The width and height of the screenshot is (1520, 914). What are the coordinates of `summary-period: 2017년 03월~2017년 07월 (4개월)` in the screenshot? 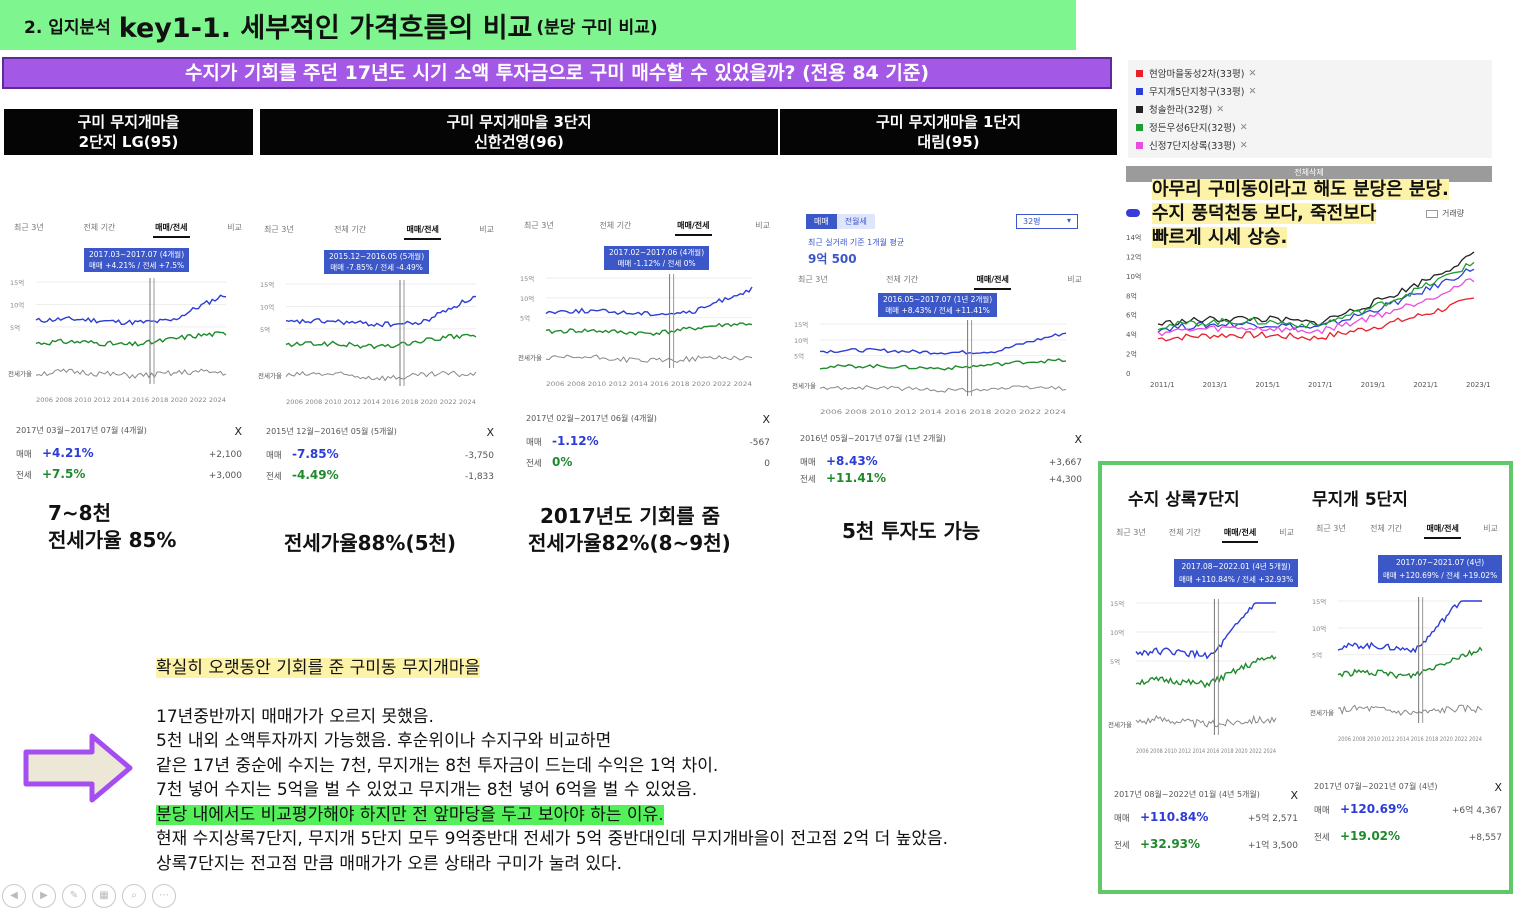 It's located at (81, 430).